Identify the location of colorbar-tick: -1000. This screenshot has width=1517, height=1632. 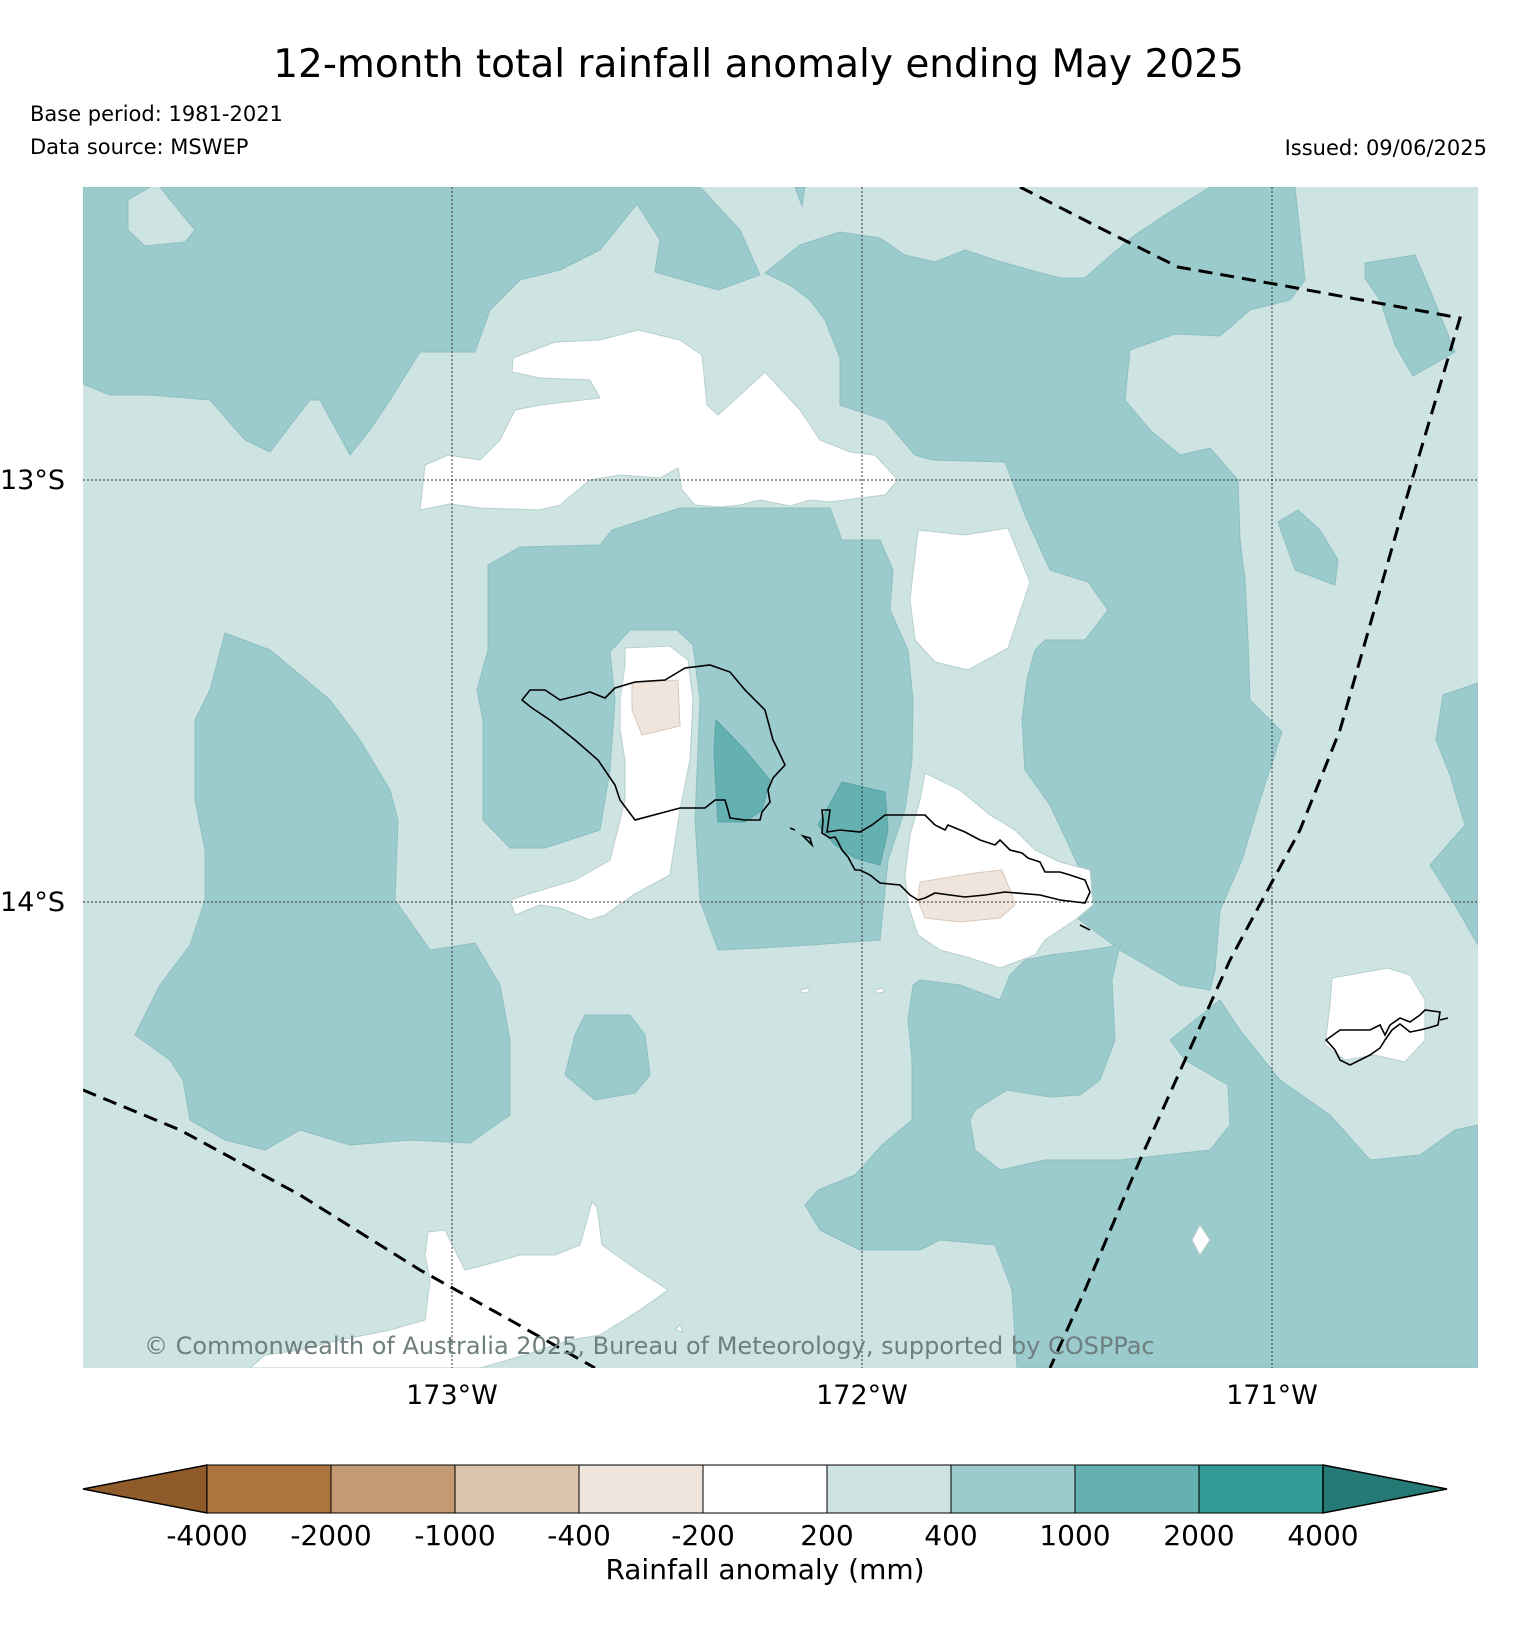
(454, 1535).